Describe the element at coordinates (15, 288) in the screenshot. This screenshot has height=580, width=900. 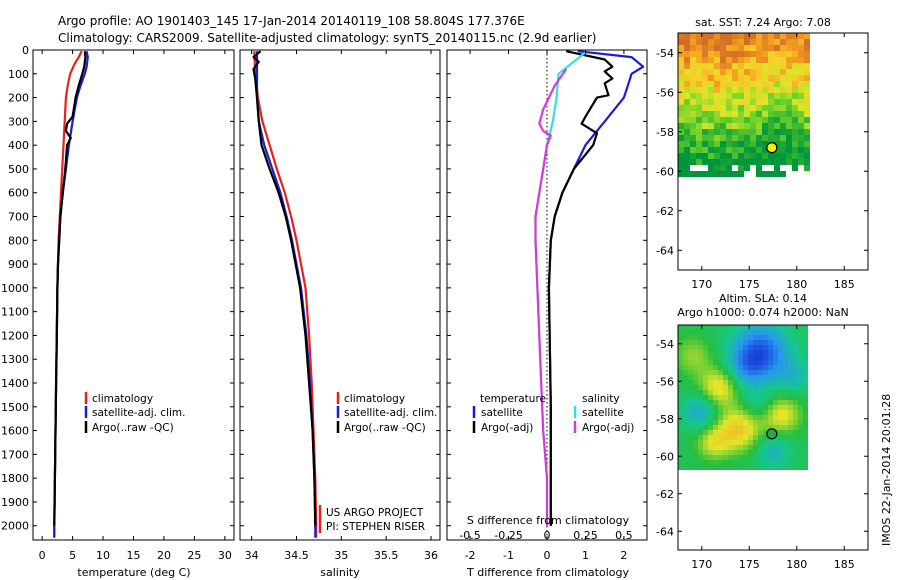
I see `y-tick-label: 1000` at that location.